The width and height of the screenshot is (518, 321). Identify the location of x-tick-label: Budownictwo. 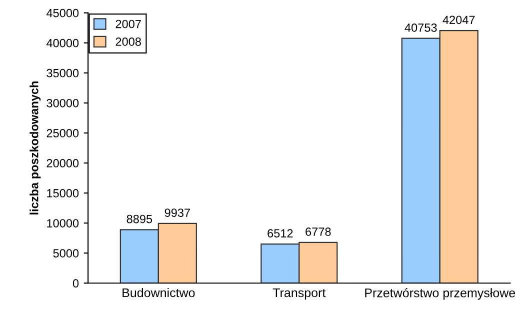
(158, 293).